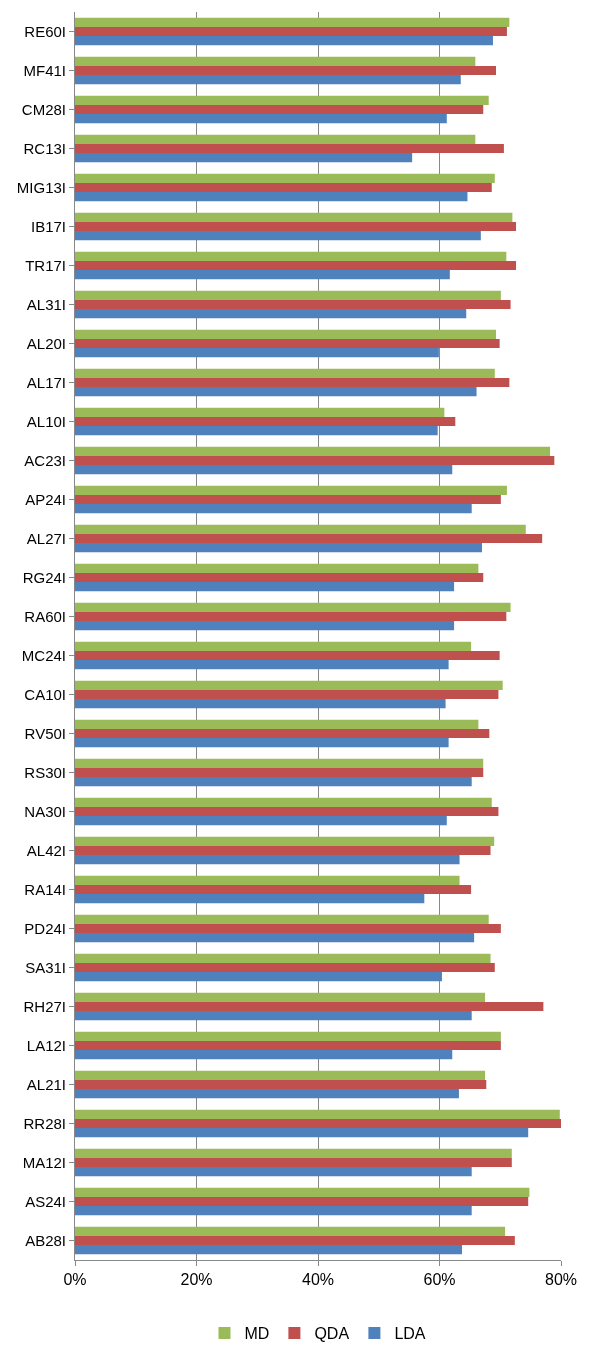 This screenshot has width=589, height=1370. Describe the element at coordinates (46, 1084) in the screenshot. I see `y-tick-label: AL21I` at that location.